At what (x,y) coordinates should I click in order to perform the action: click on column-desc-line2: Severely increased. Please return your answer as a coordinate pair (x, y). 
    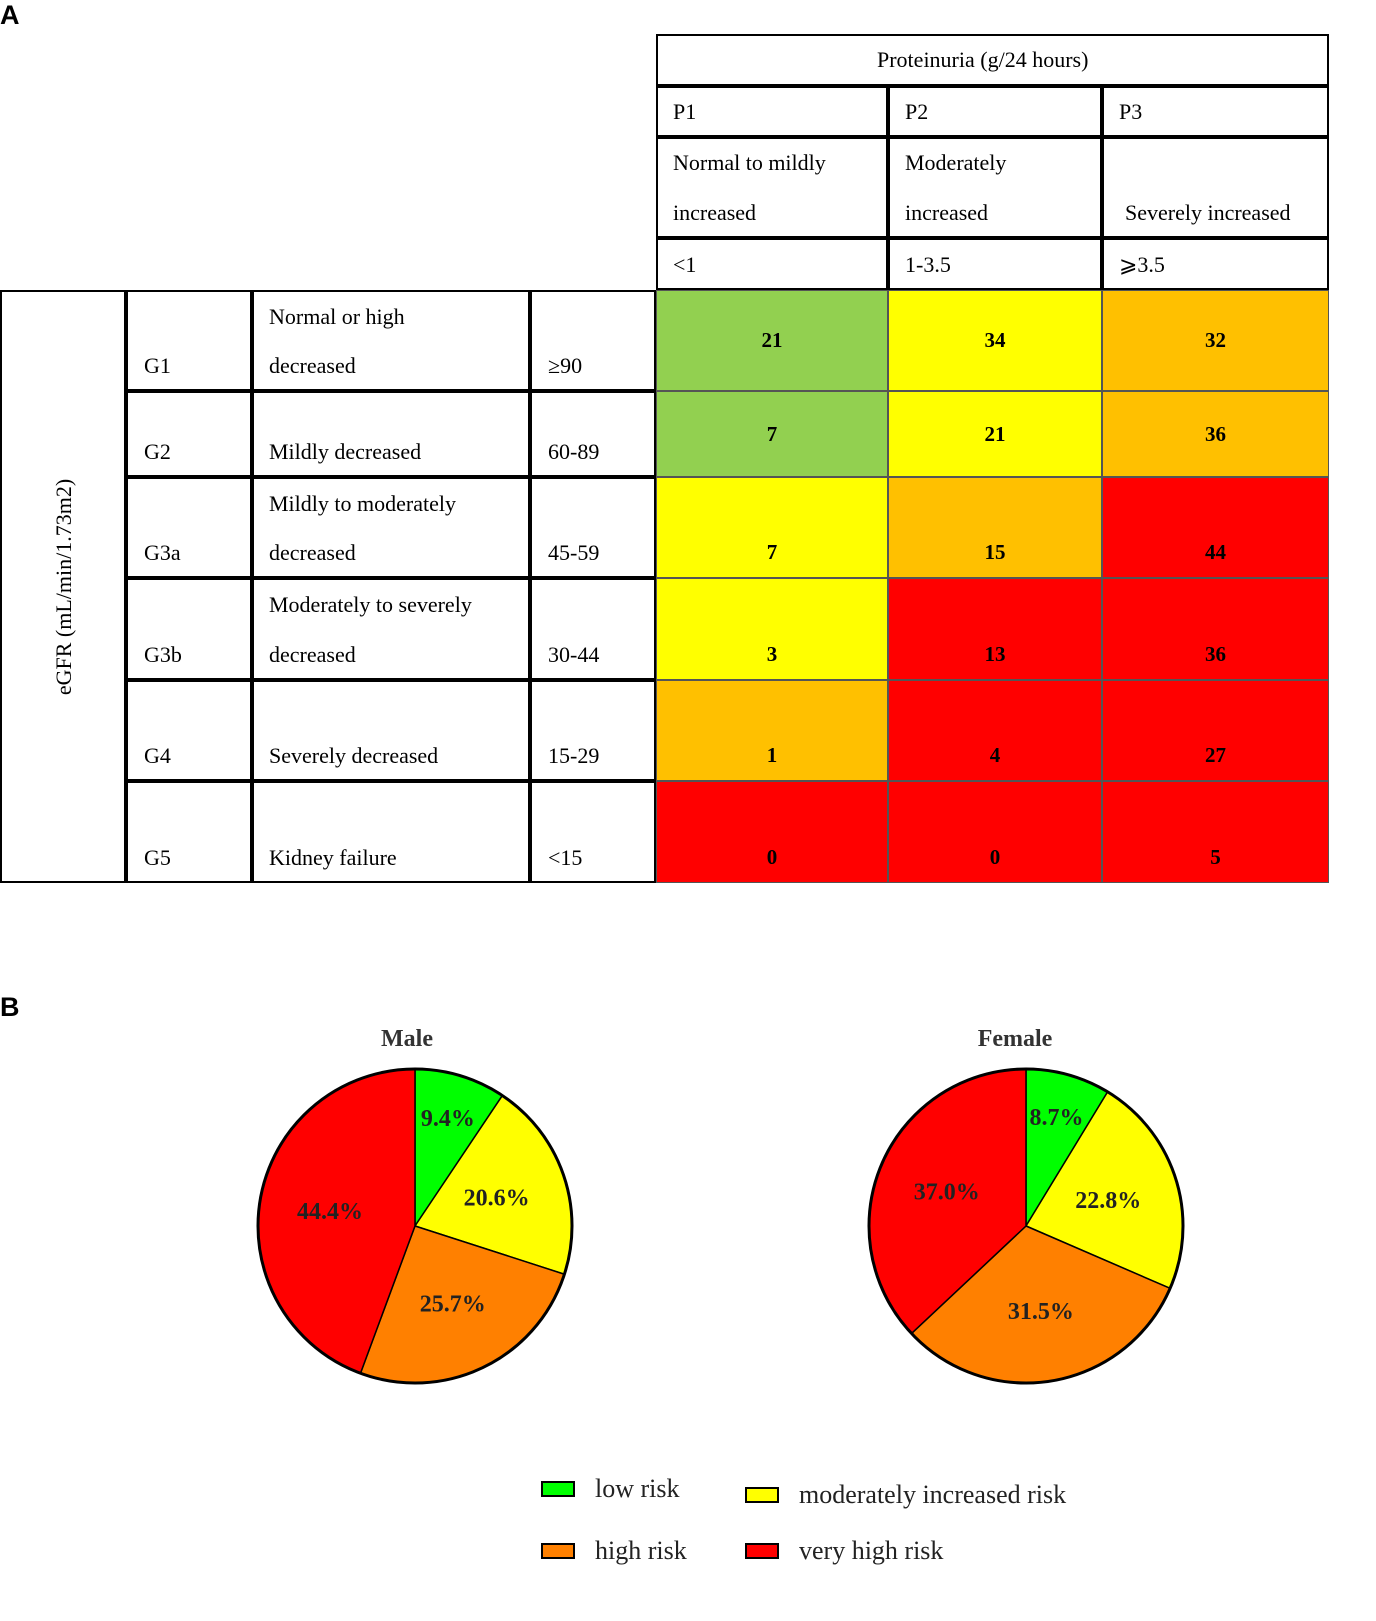
    Looking at the image, I should click on (1208, 212).